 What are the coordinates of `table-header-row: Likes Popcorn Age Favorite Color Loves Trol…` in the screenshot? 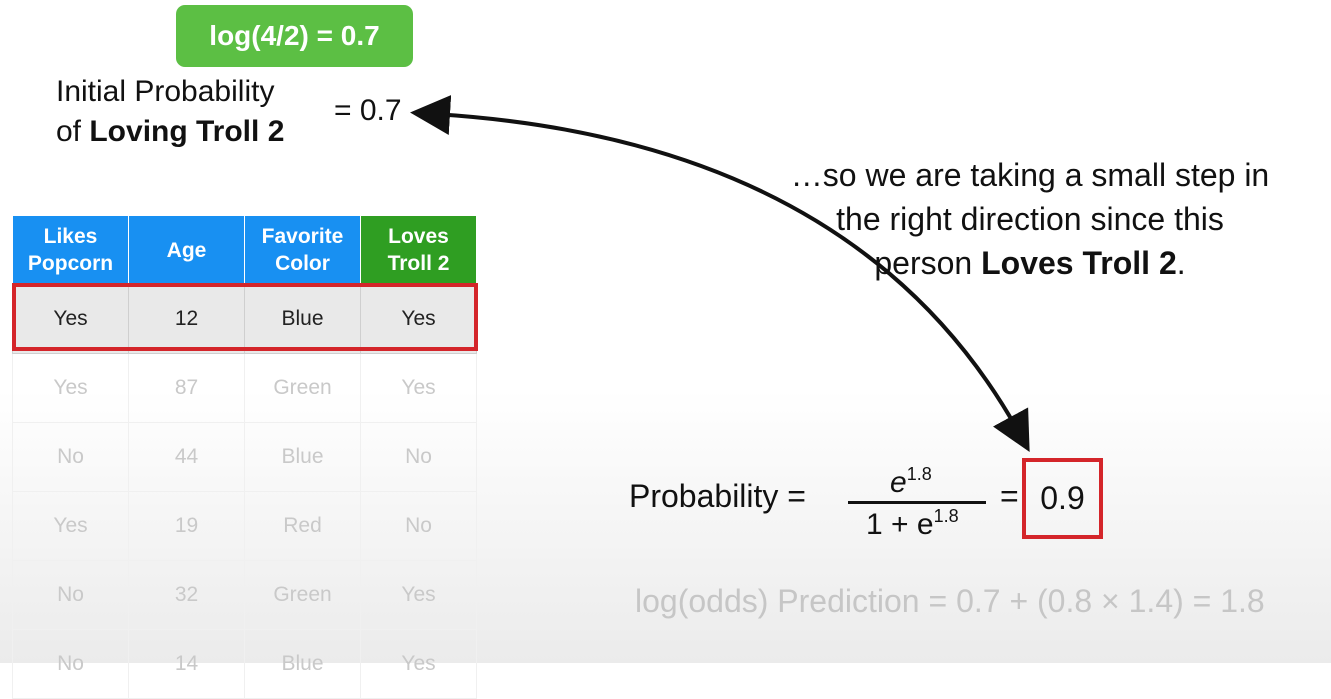 It's located at (244, 250).